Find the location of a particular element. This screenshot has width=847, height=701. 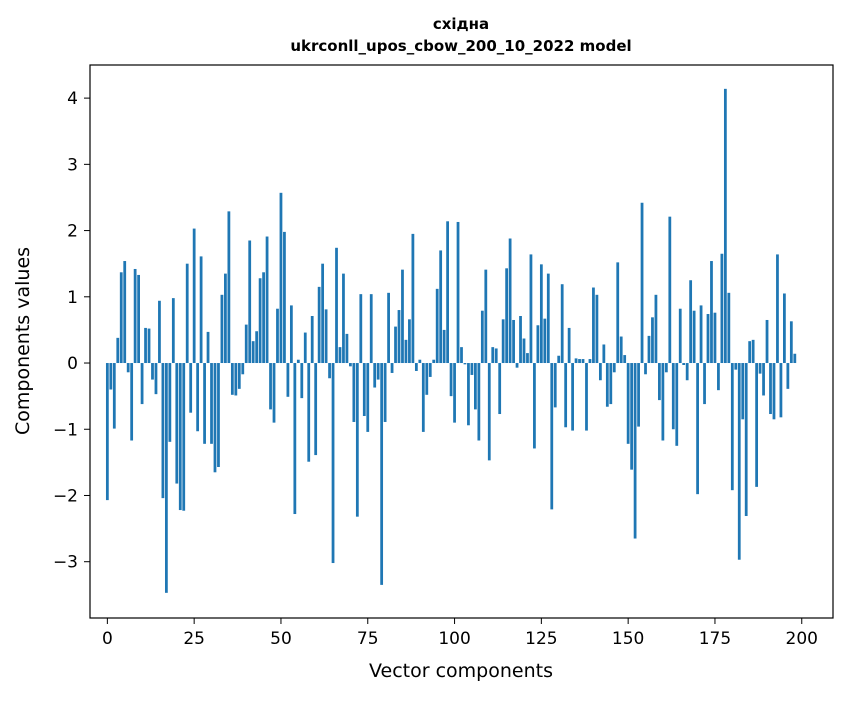

x-tick-label: 75 is located at coordinates (368, 639).